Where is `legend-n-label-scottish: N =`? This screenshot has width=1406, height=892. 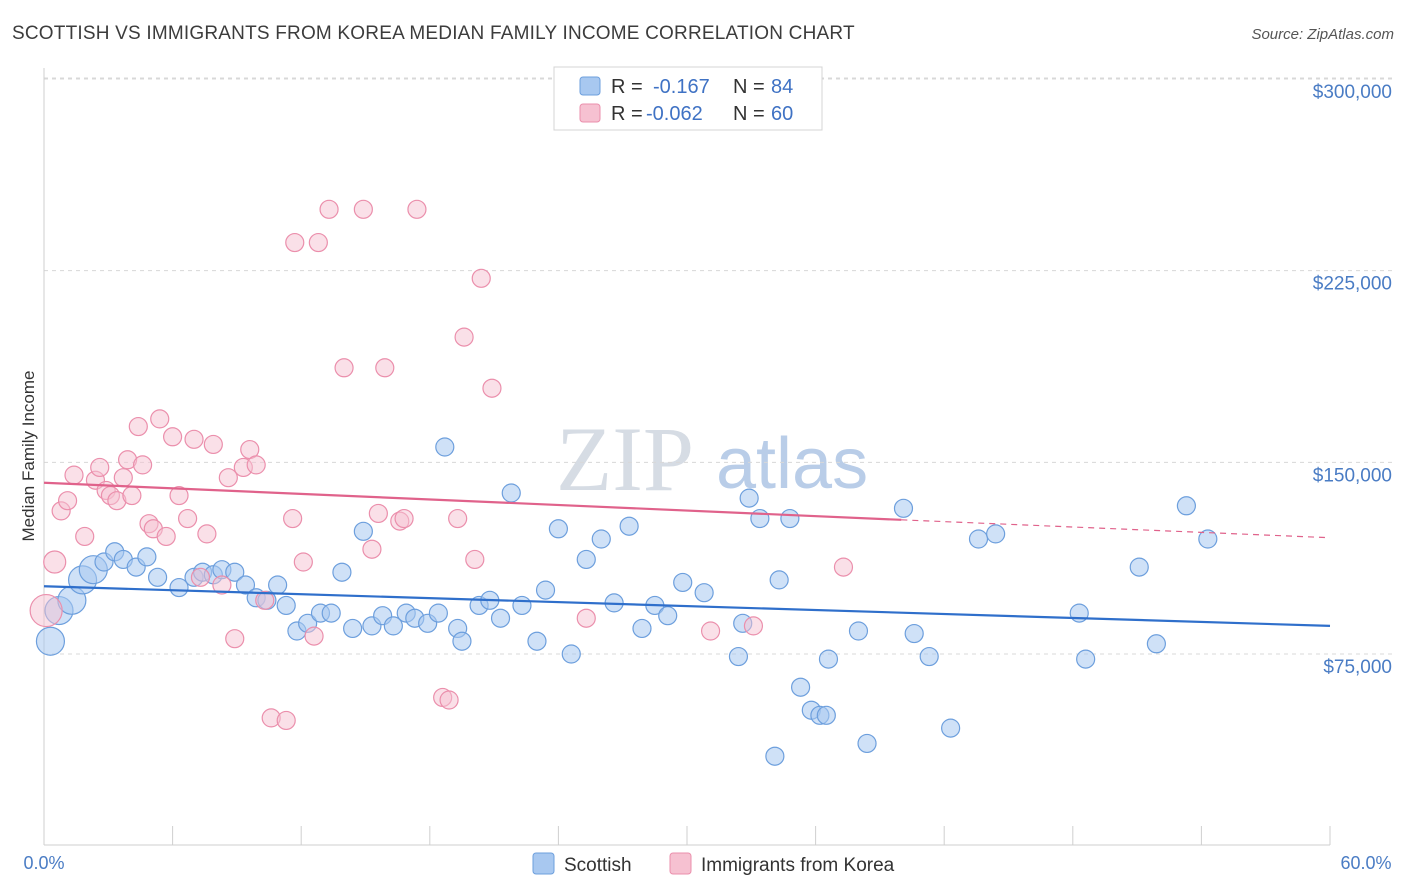 legend-n-label-scottish: N = is located at coordinates (749, 87).